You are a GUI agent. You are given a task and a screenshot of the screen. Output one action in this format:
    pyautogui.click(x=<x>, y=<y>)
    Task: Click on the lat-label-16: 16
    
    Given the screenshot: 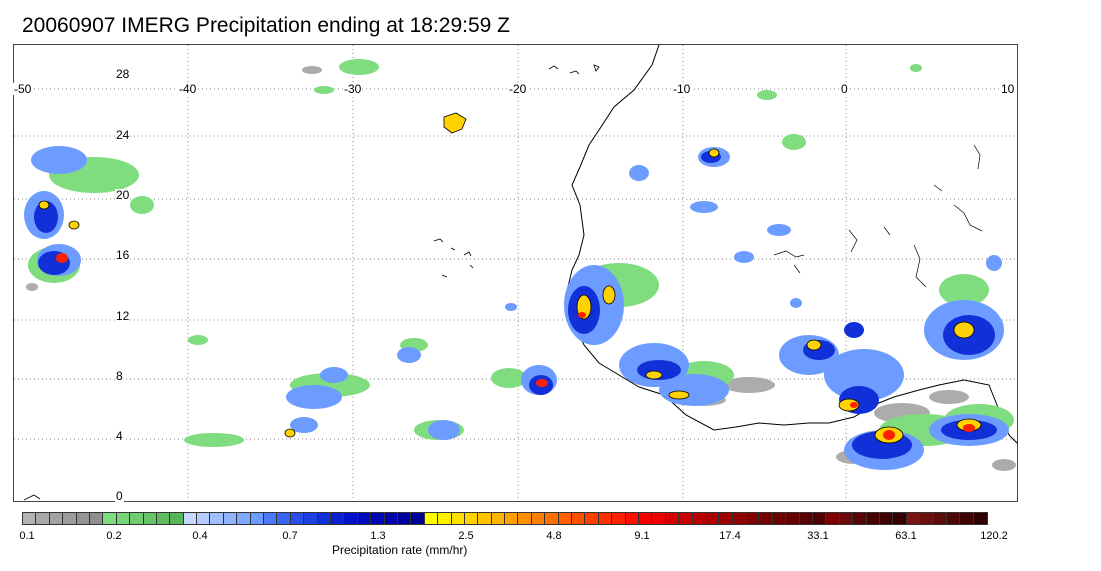 What is the action you would take?
    pyautogui.click(x=123, y=255)
    